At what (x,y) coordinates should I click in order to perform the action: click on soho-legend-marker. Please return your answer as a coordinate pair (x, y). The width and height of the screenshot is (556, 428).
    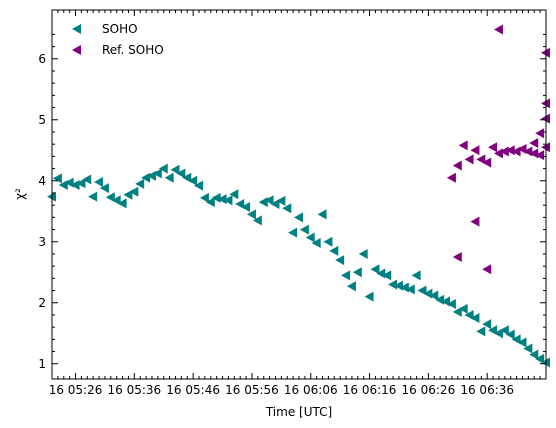
    Looking at the image, I should click on (76, 29).